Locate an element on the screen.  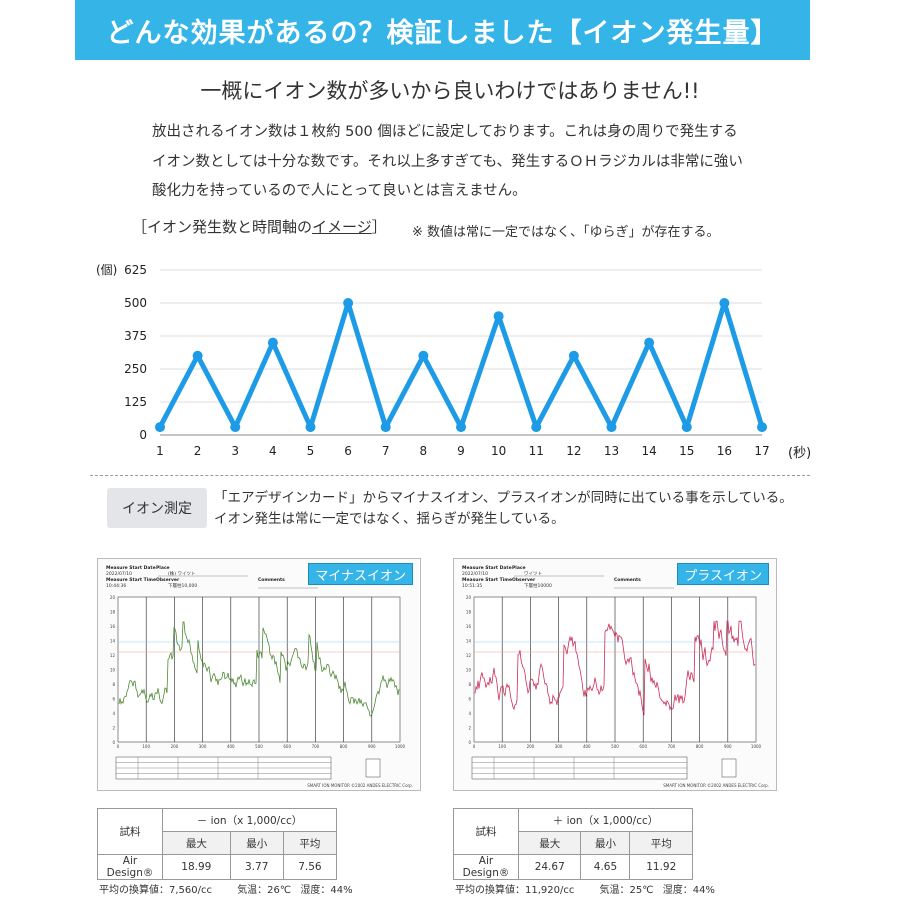
y-tick-label: 375 is located at coordinates (135, 336).